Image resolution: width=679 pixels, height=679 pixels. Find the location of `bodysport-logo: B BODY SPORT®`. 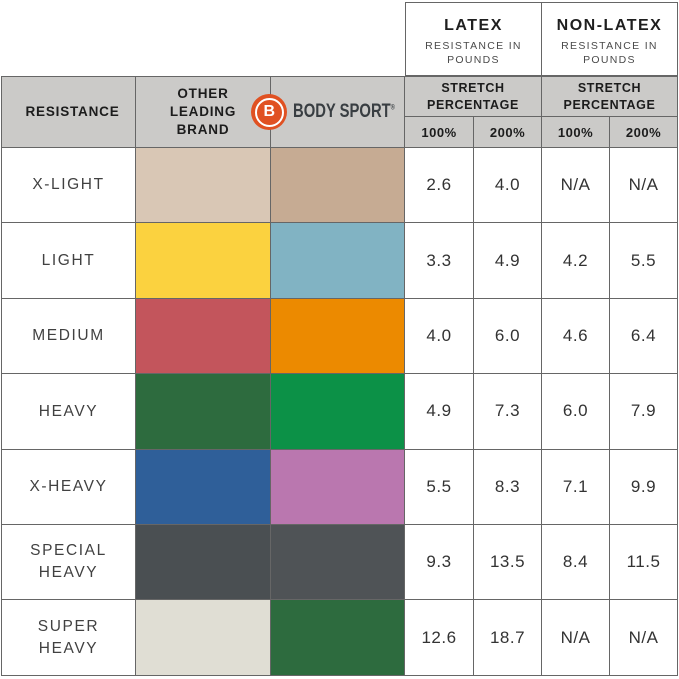

bodysport-logo: B BODY SPORT® is located at coordinates (337, 112).